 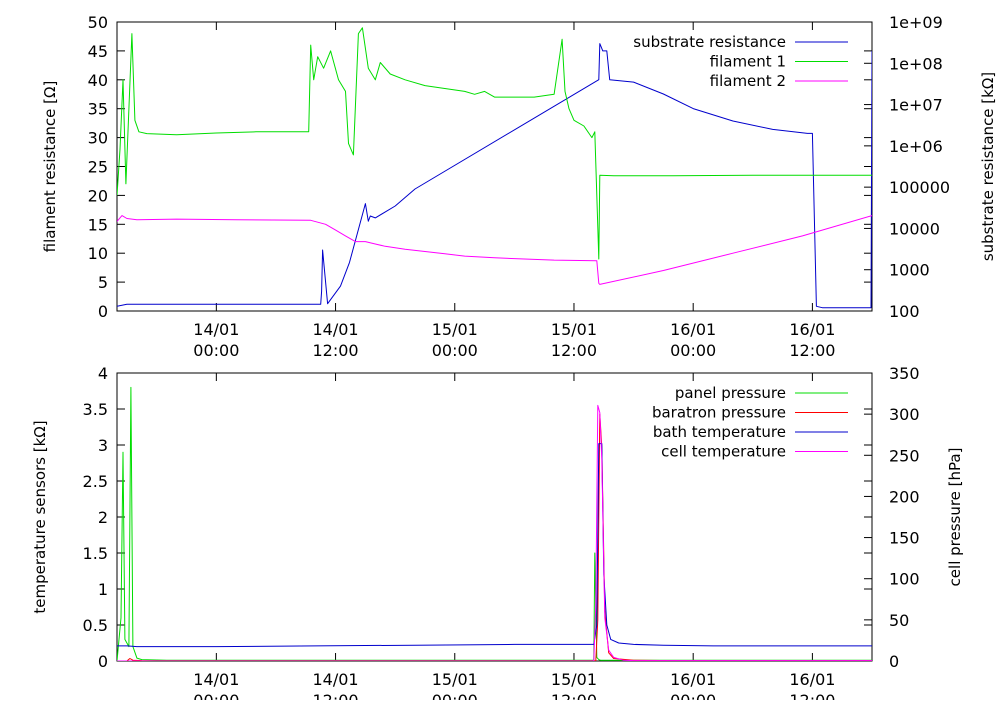 What do you see at coordinates (98, 22) in the screenshot?
I see `y-tick-label: 50` at bounding box center [98, 22].